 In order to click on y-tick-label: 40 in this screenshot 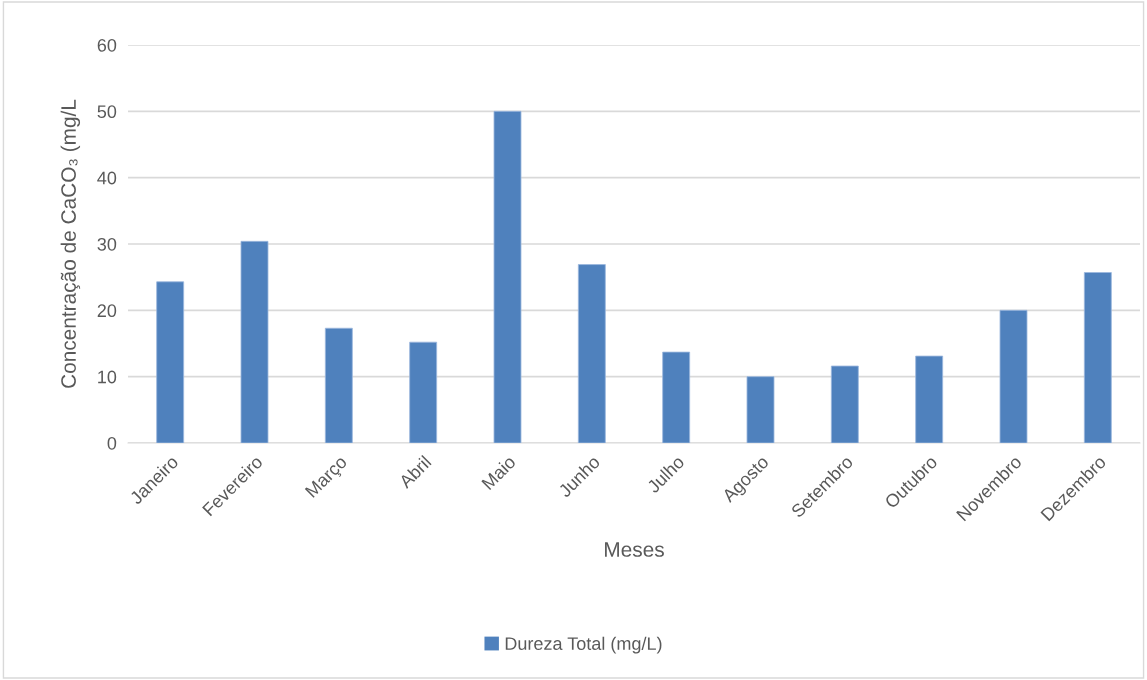, I will do `click(107, 178)`.